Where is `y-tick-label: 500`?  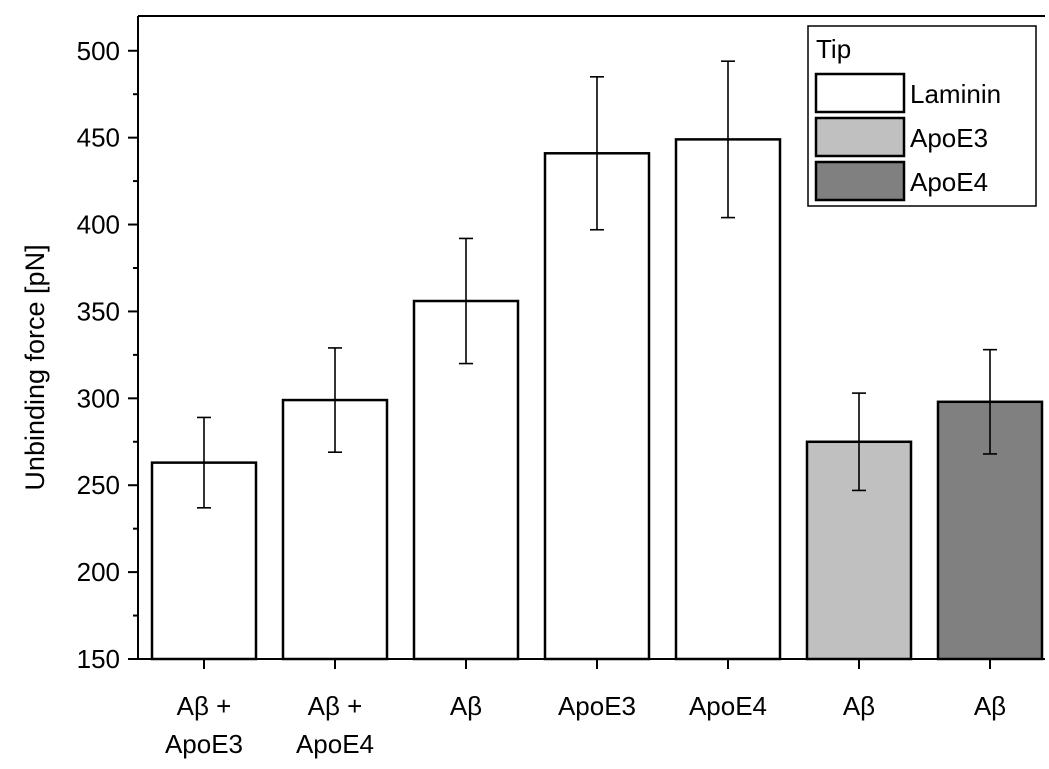
y-tick-label: 500 is located at coordinates (98, 51).